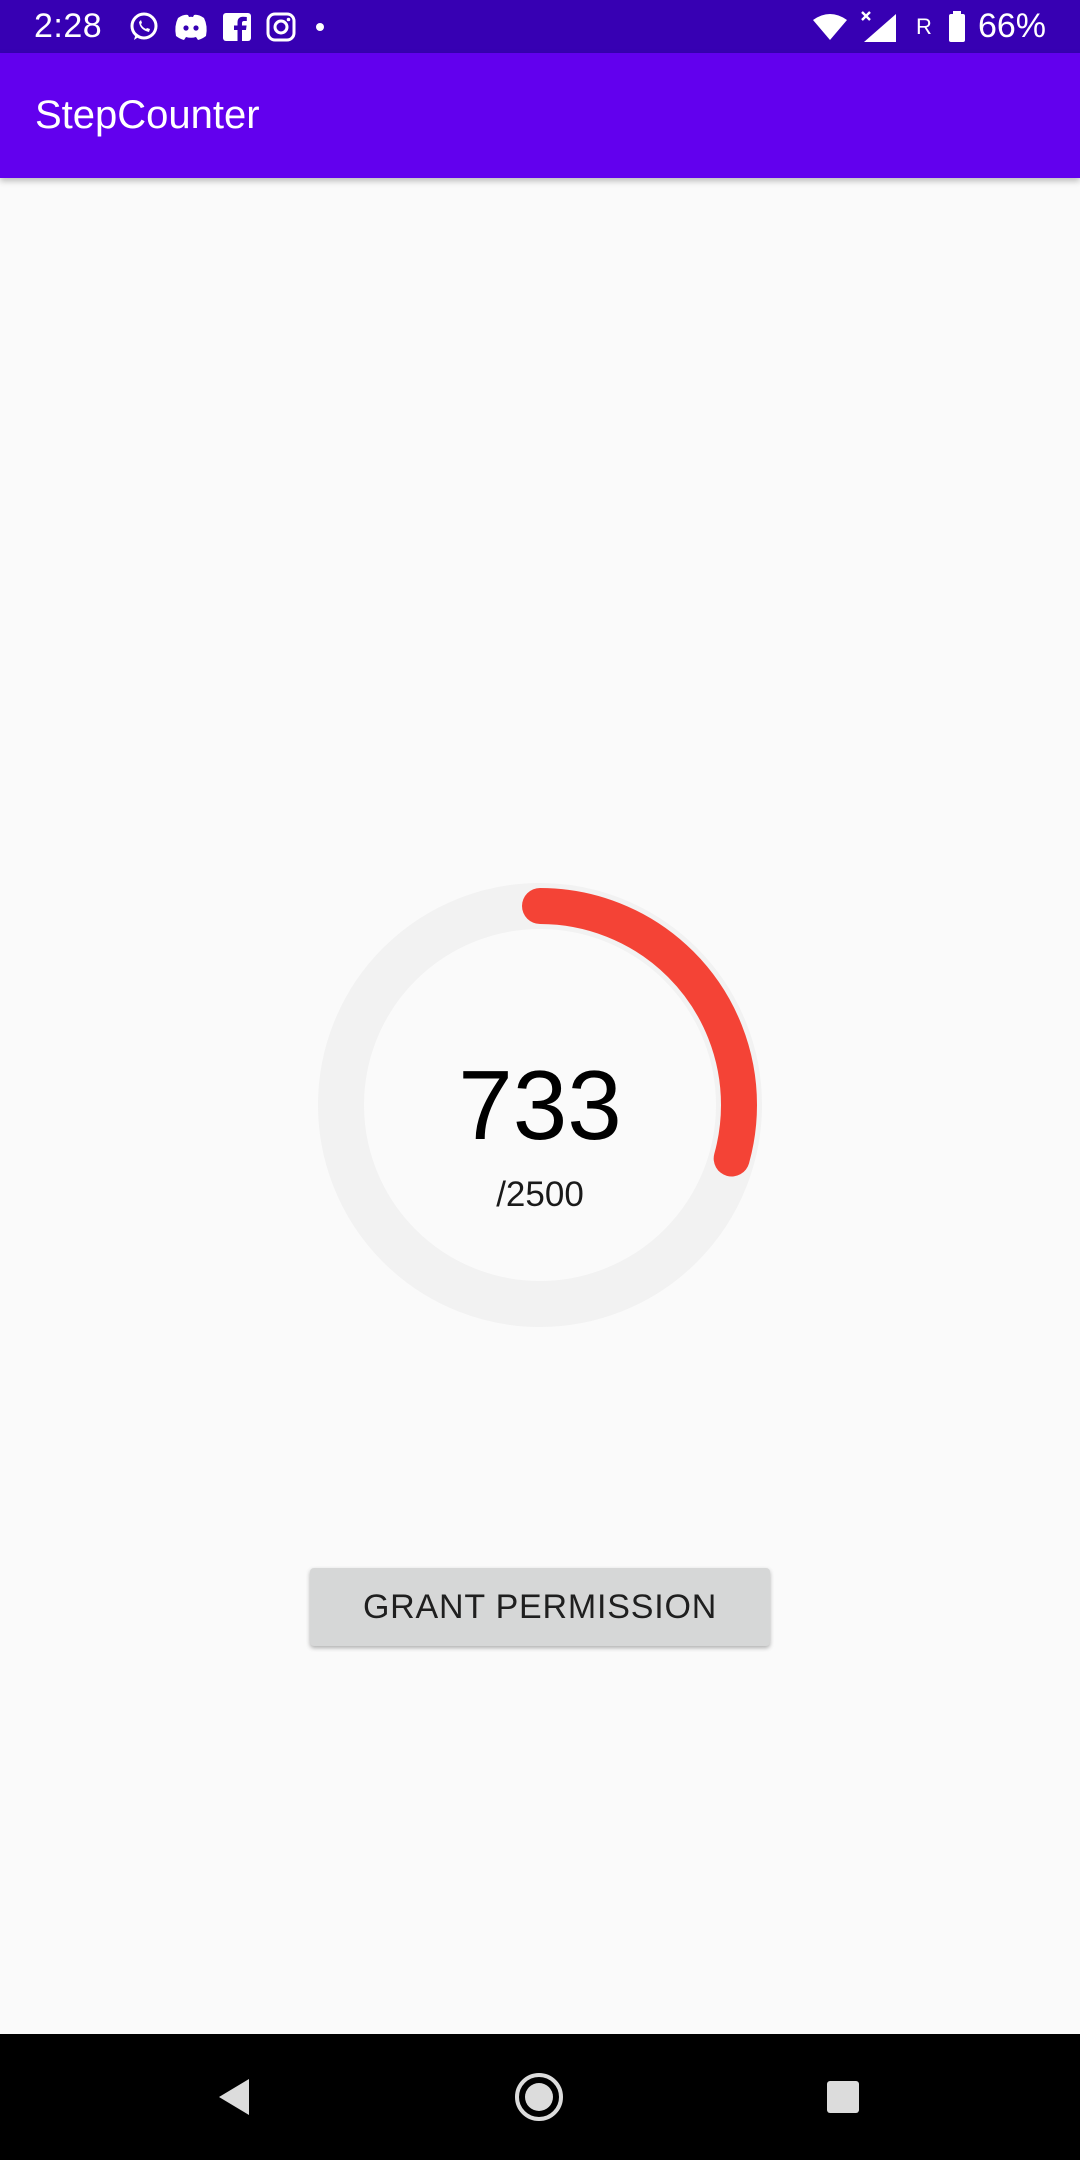 This screenshot has height=2160, width=1080. What do you see at coordinates (880, 27) in the screenshot?
I see `cellular-signal-icon` at bounding box center [880, 27].